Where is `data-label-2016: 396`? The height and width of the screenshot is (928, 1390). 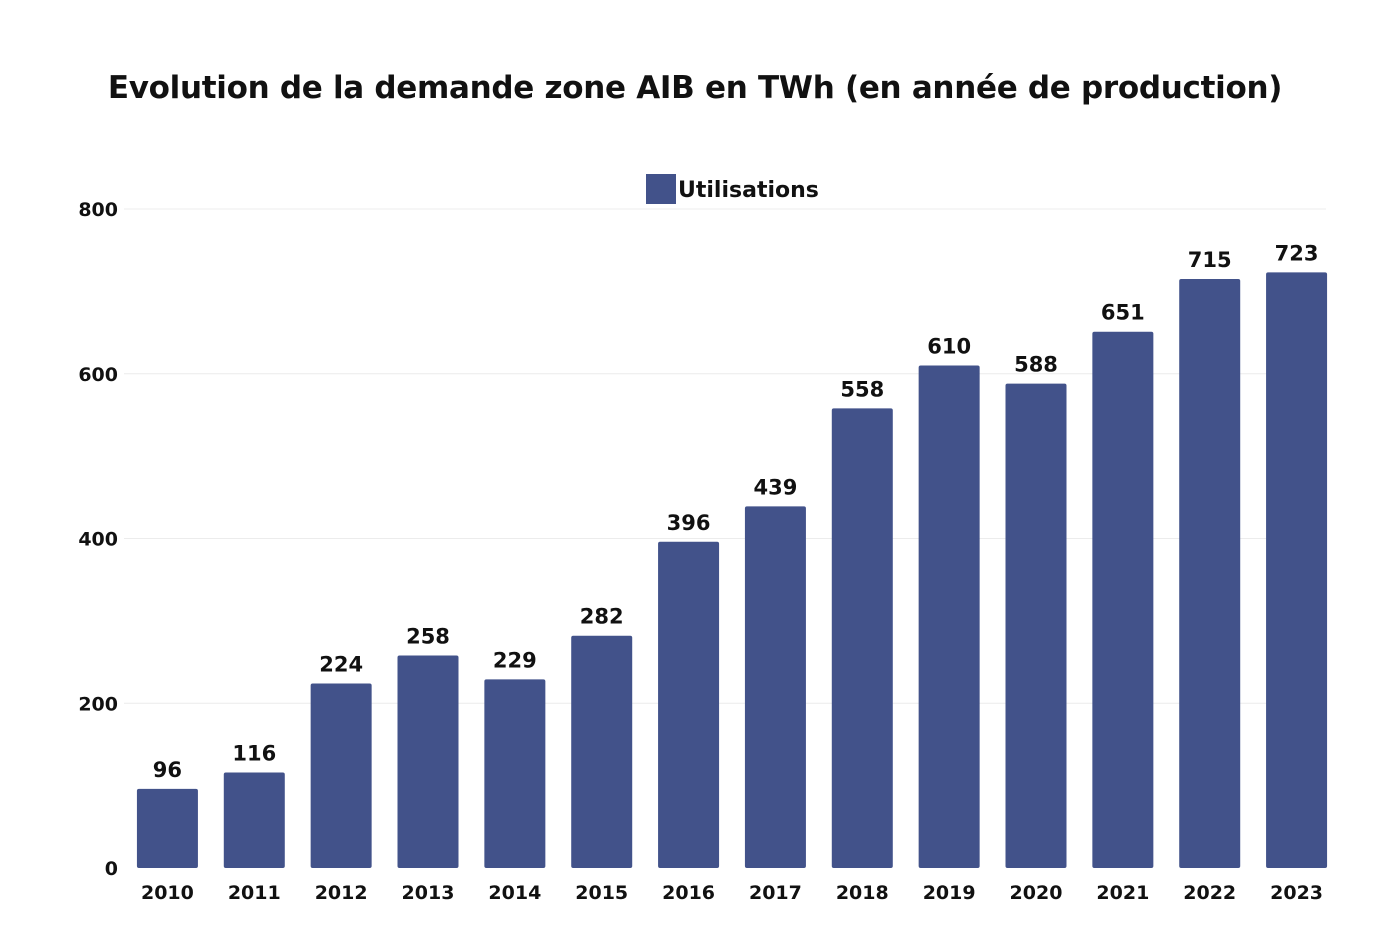
data-label-2016: 396 is located at coordinates (689, 523).